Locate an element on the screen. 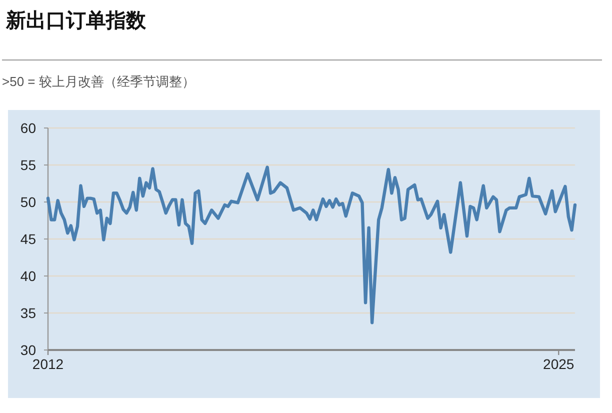 This screenshot has width=612, height=413. y-tick-label: 40 is located at coordinates (28, 276).